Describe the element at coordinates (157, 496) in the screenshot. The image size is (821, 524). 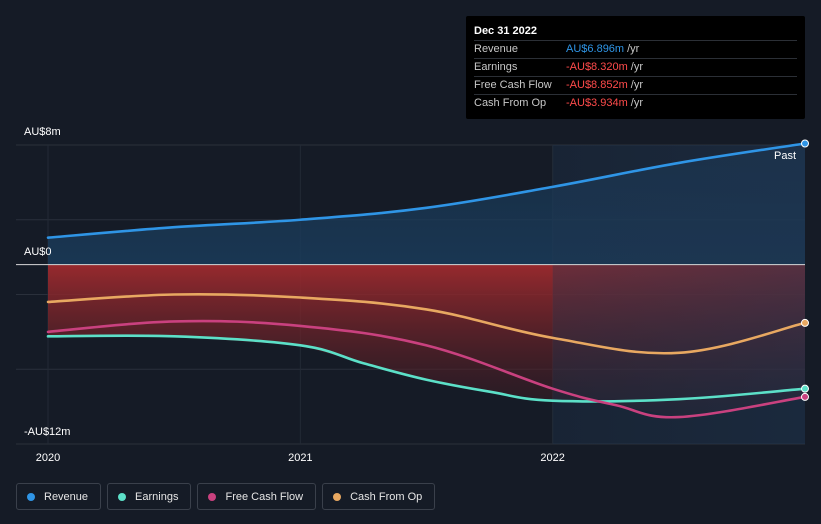
I see `legend-label: Earnings` at that location.